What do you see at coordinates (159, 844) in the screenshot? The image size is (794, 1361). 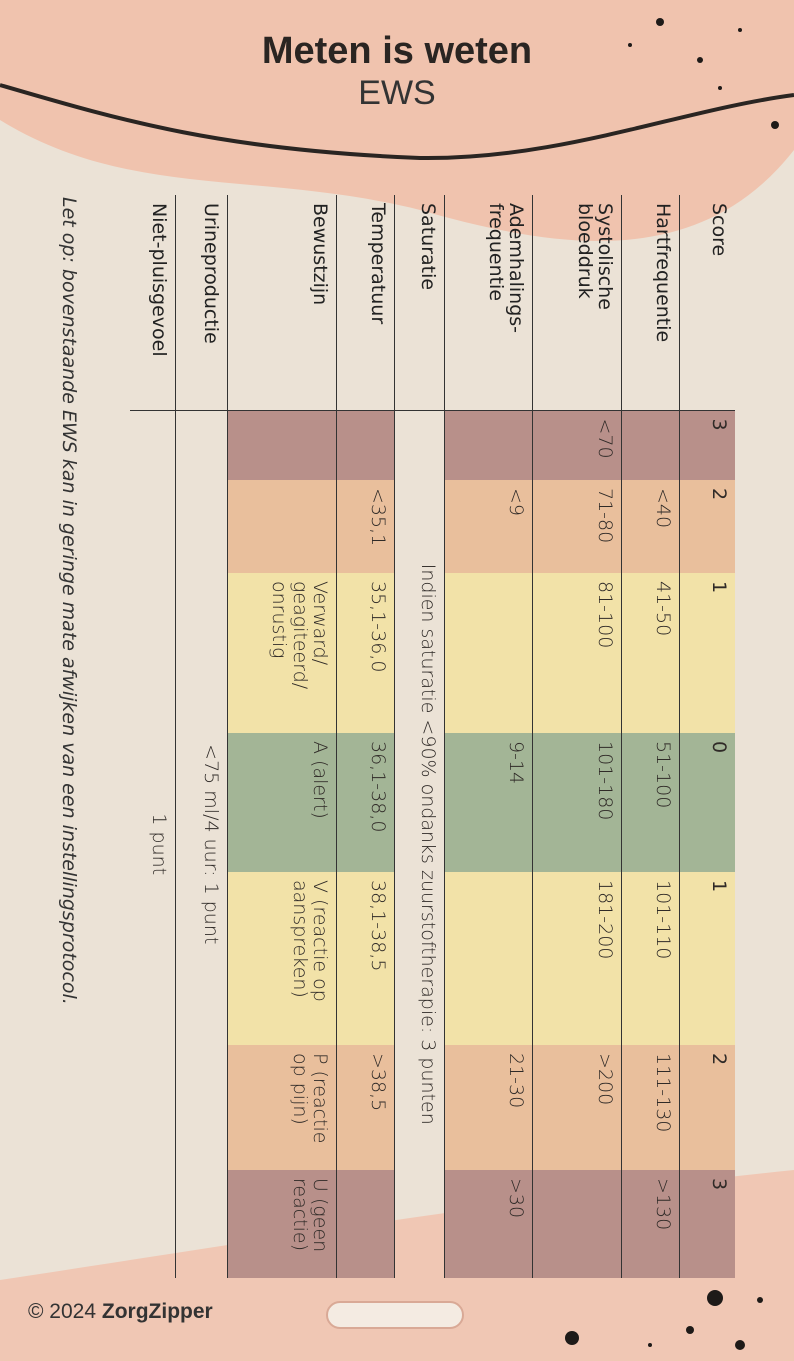 I see `cell: 1 punt` at bounding box center [159, 844].